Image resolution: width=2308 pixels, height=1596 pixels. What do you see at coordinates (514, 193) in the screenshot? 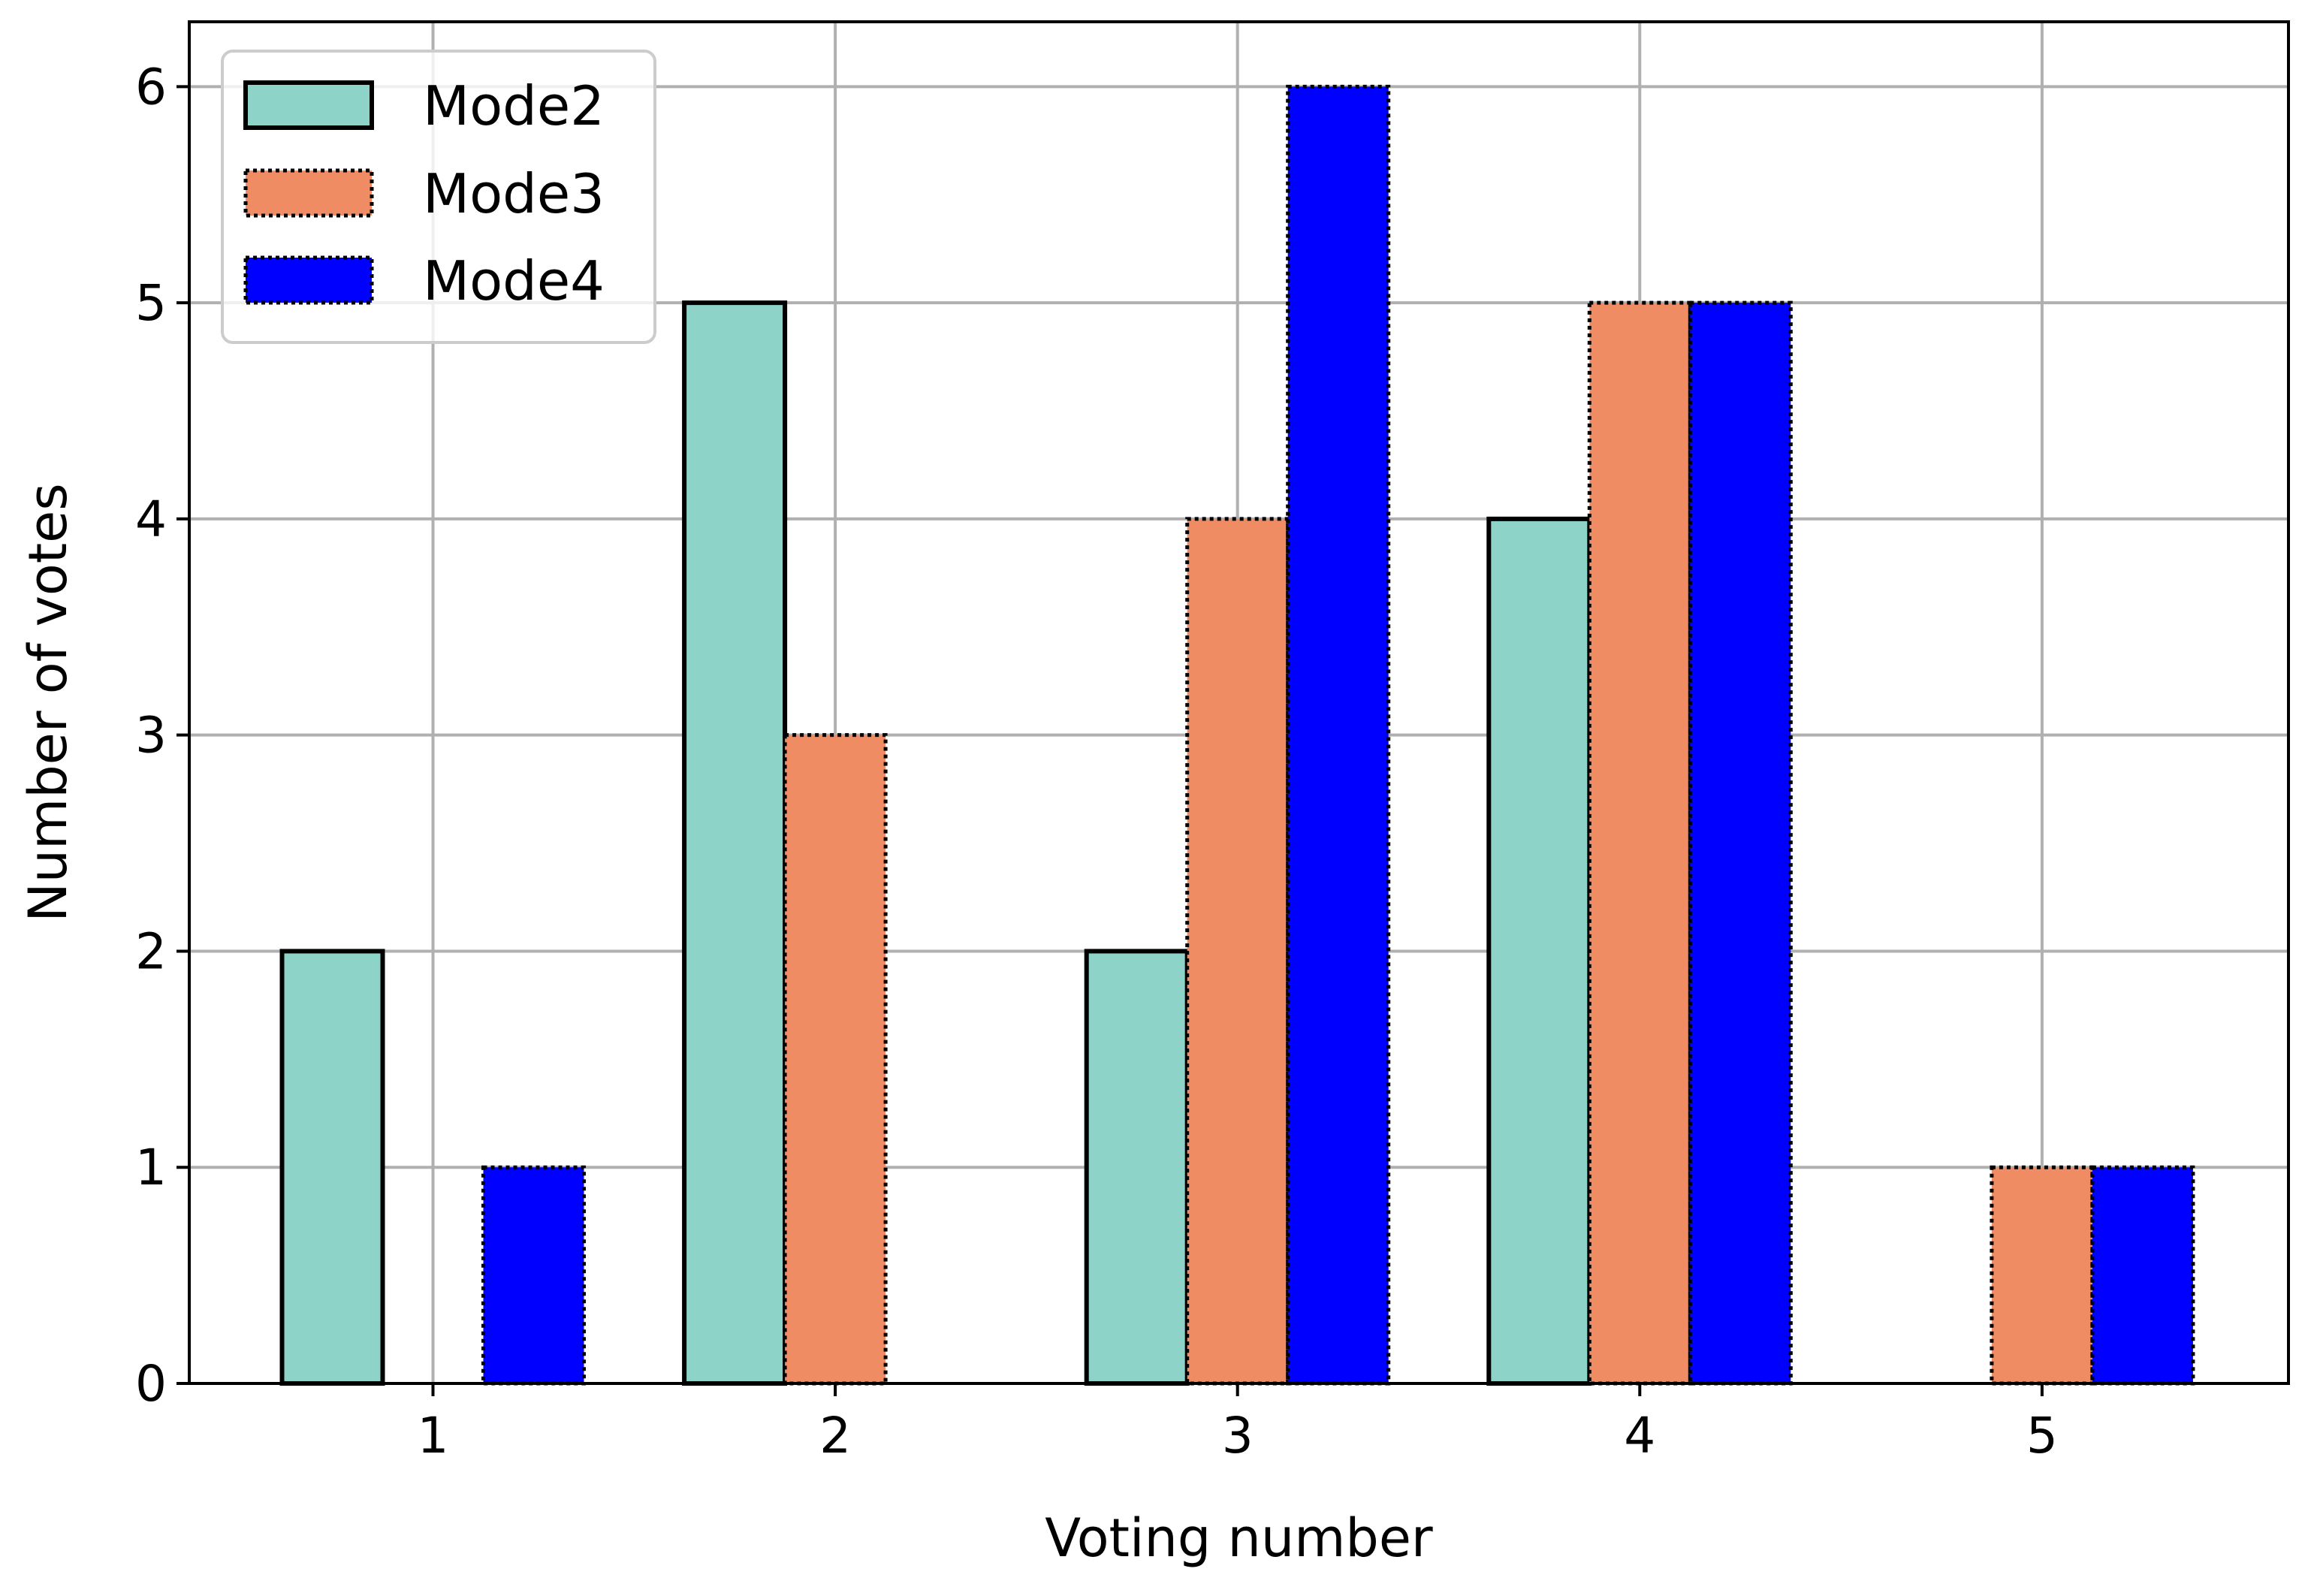
I see `legend-label-mode3: Mode3` at bounding box center [514, 193].